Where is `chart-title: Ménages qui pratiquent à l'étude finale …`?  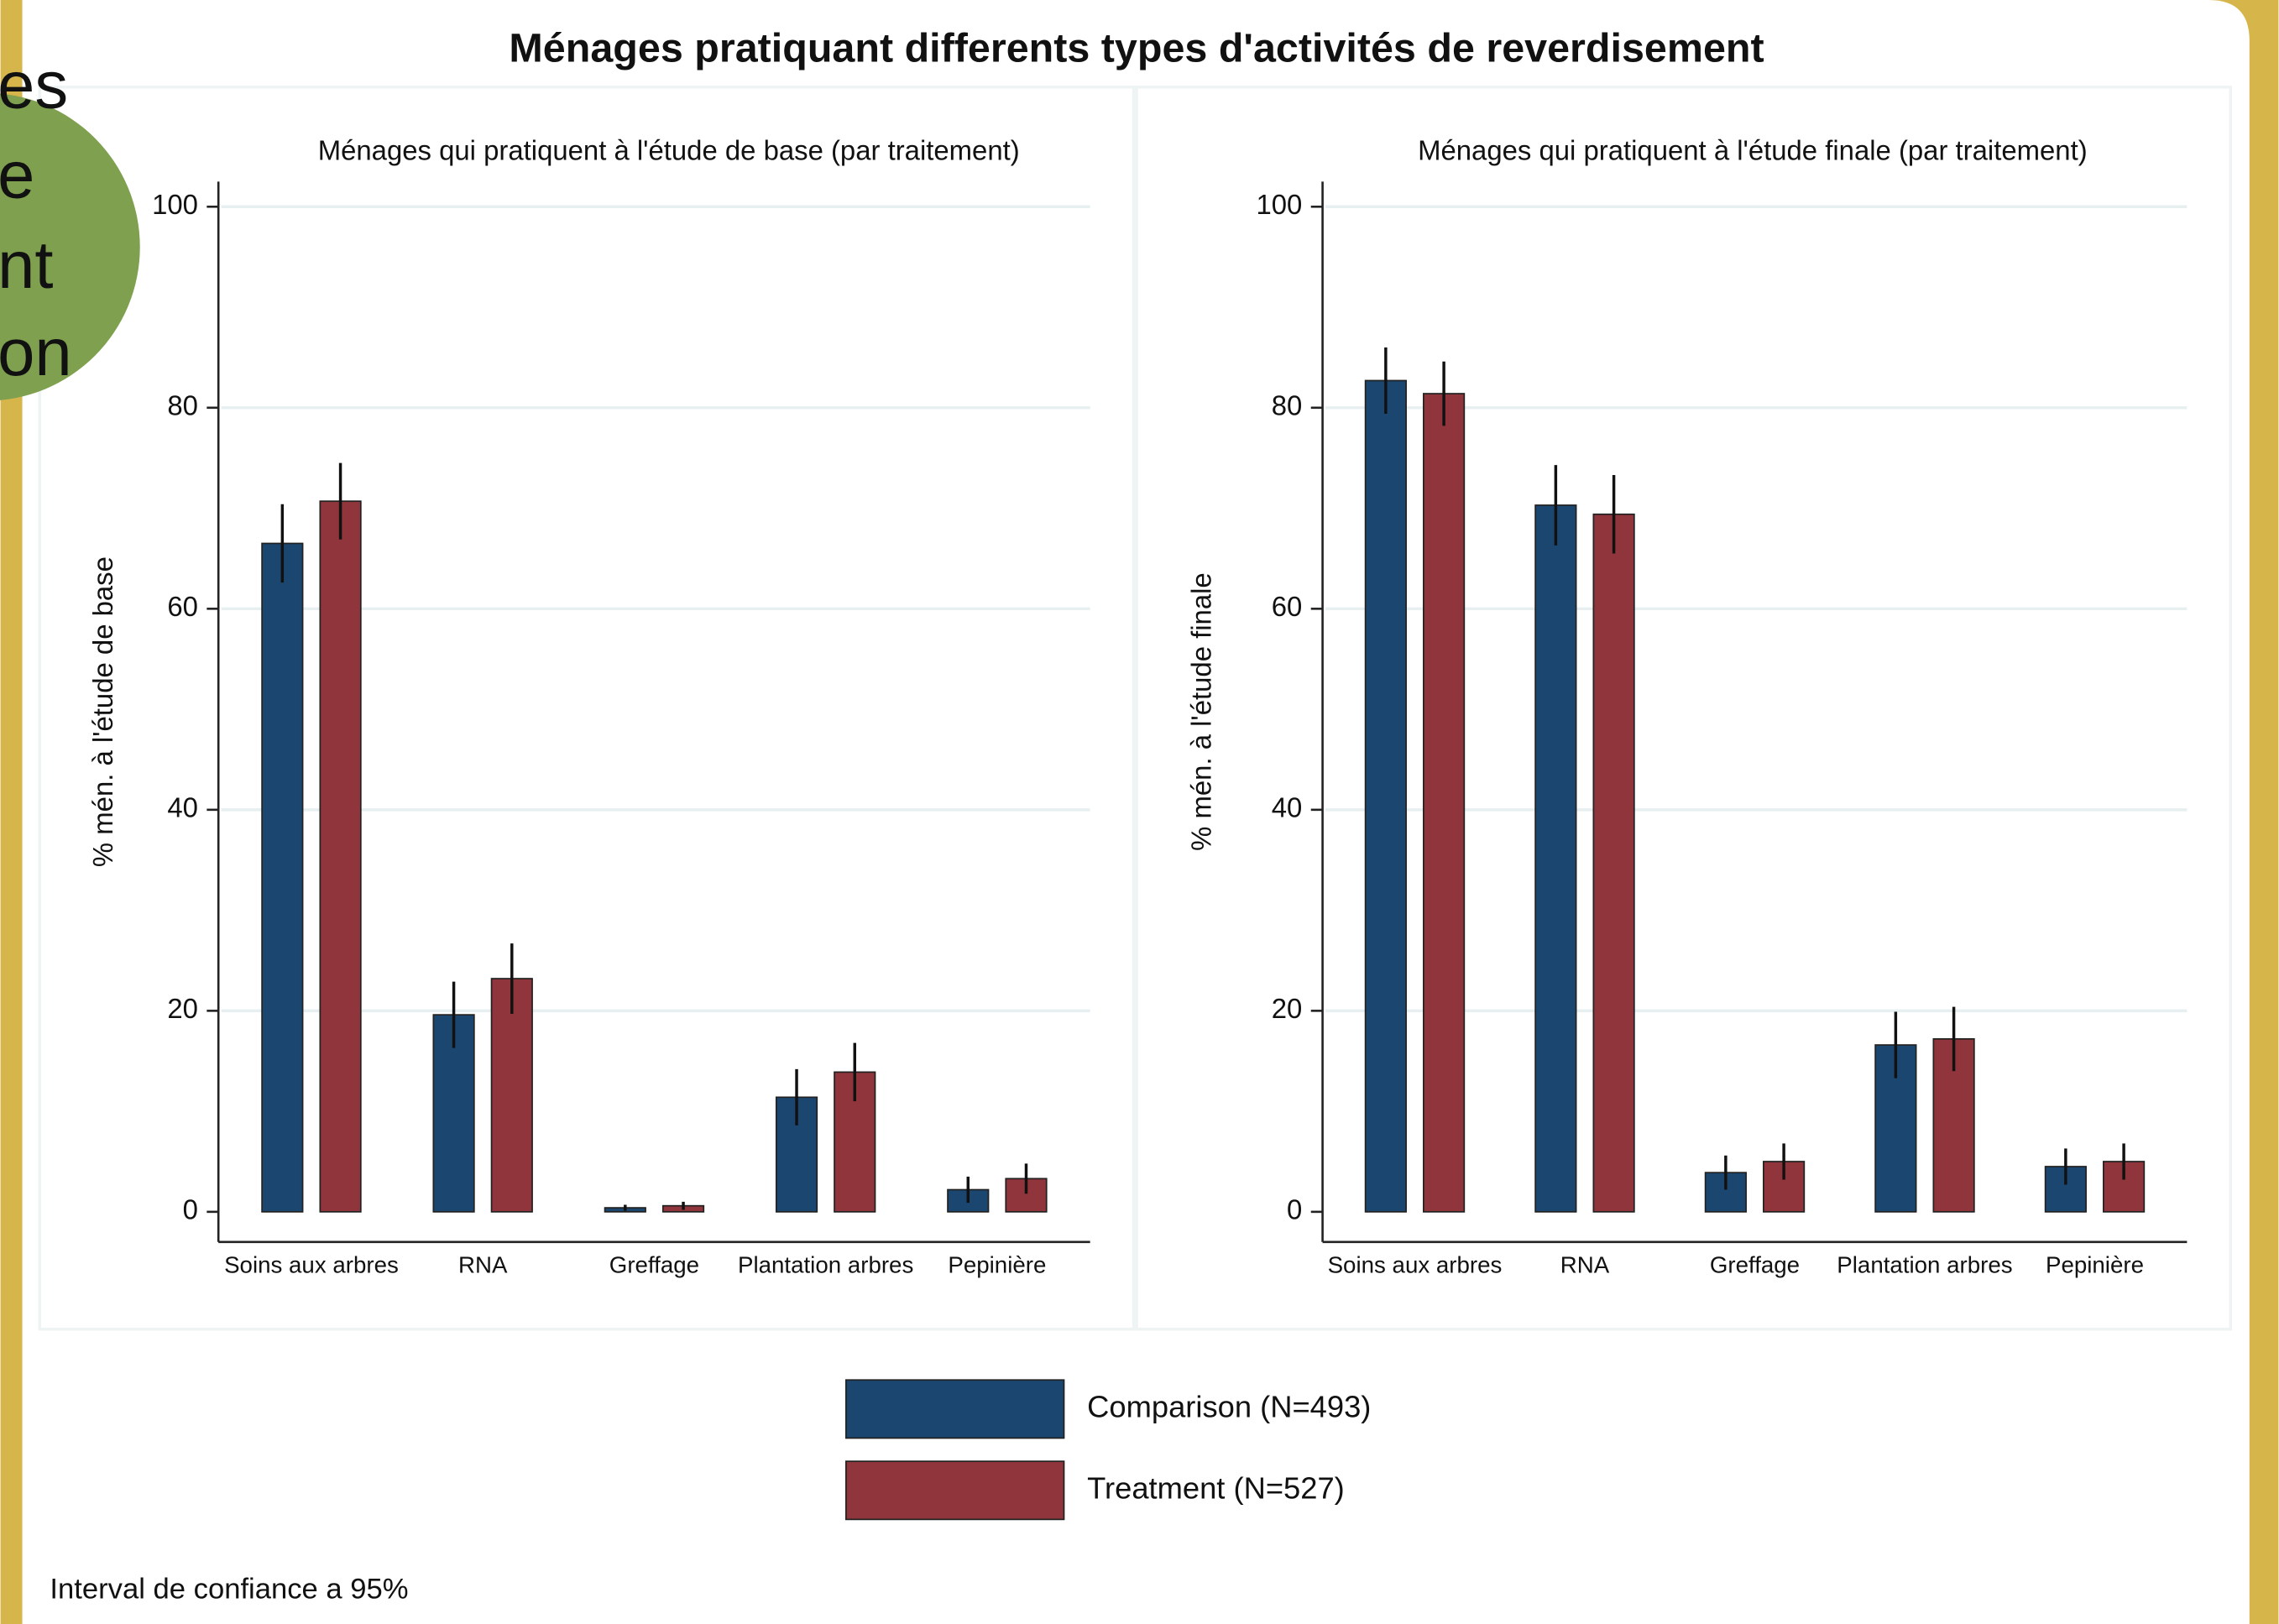 chart-title: Ménages qui pratiquent à l'étude finale … is located at coordinates (1753, 149).